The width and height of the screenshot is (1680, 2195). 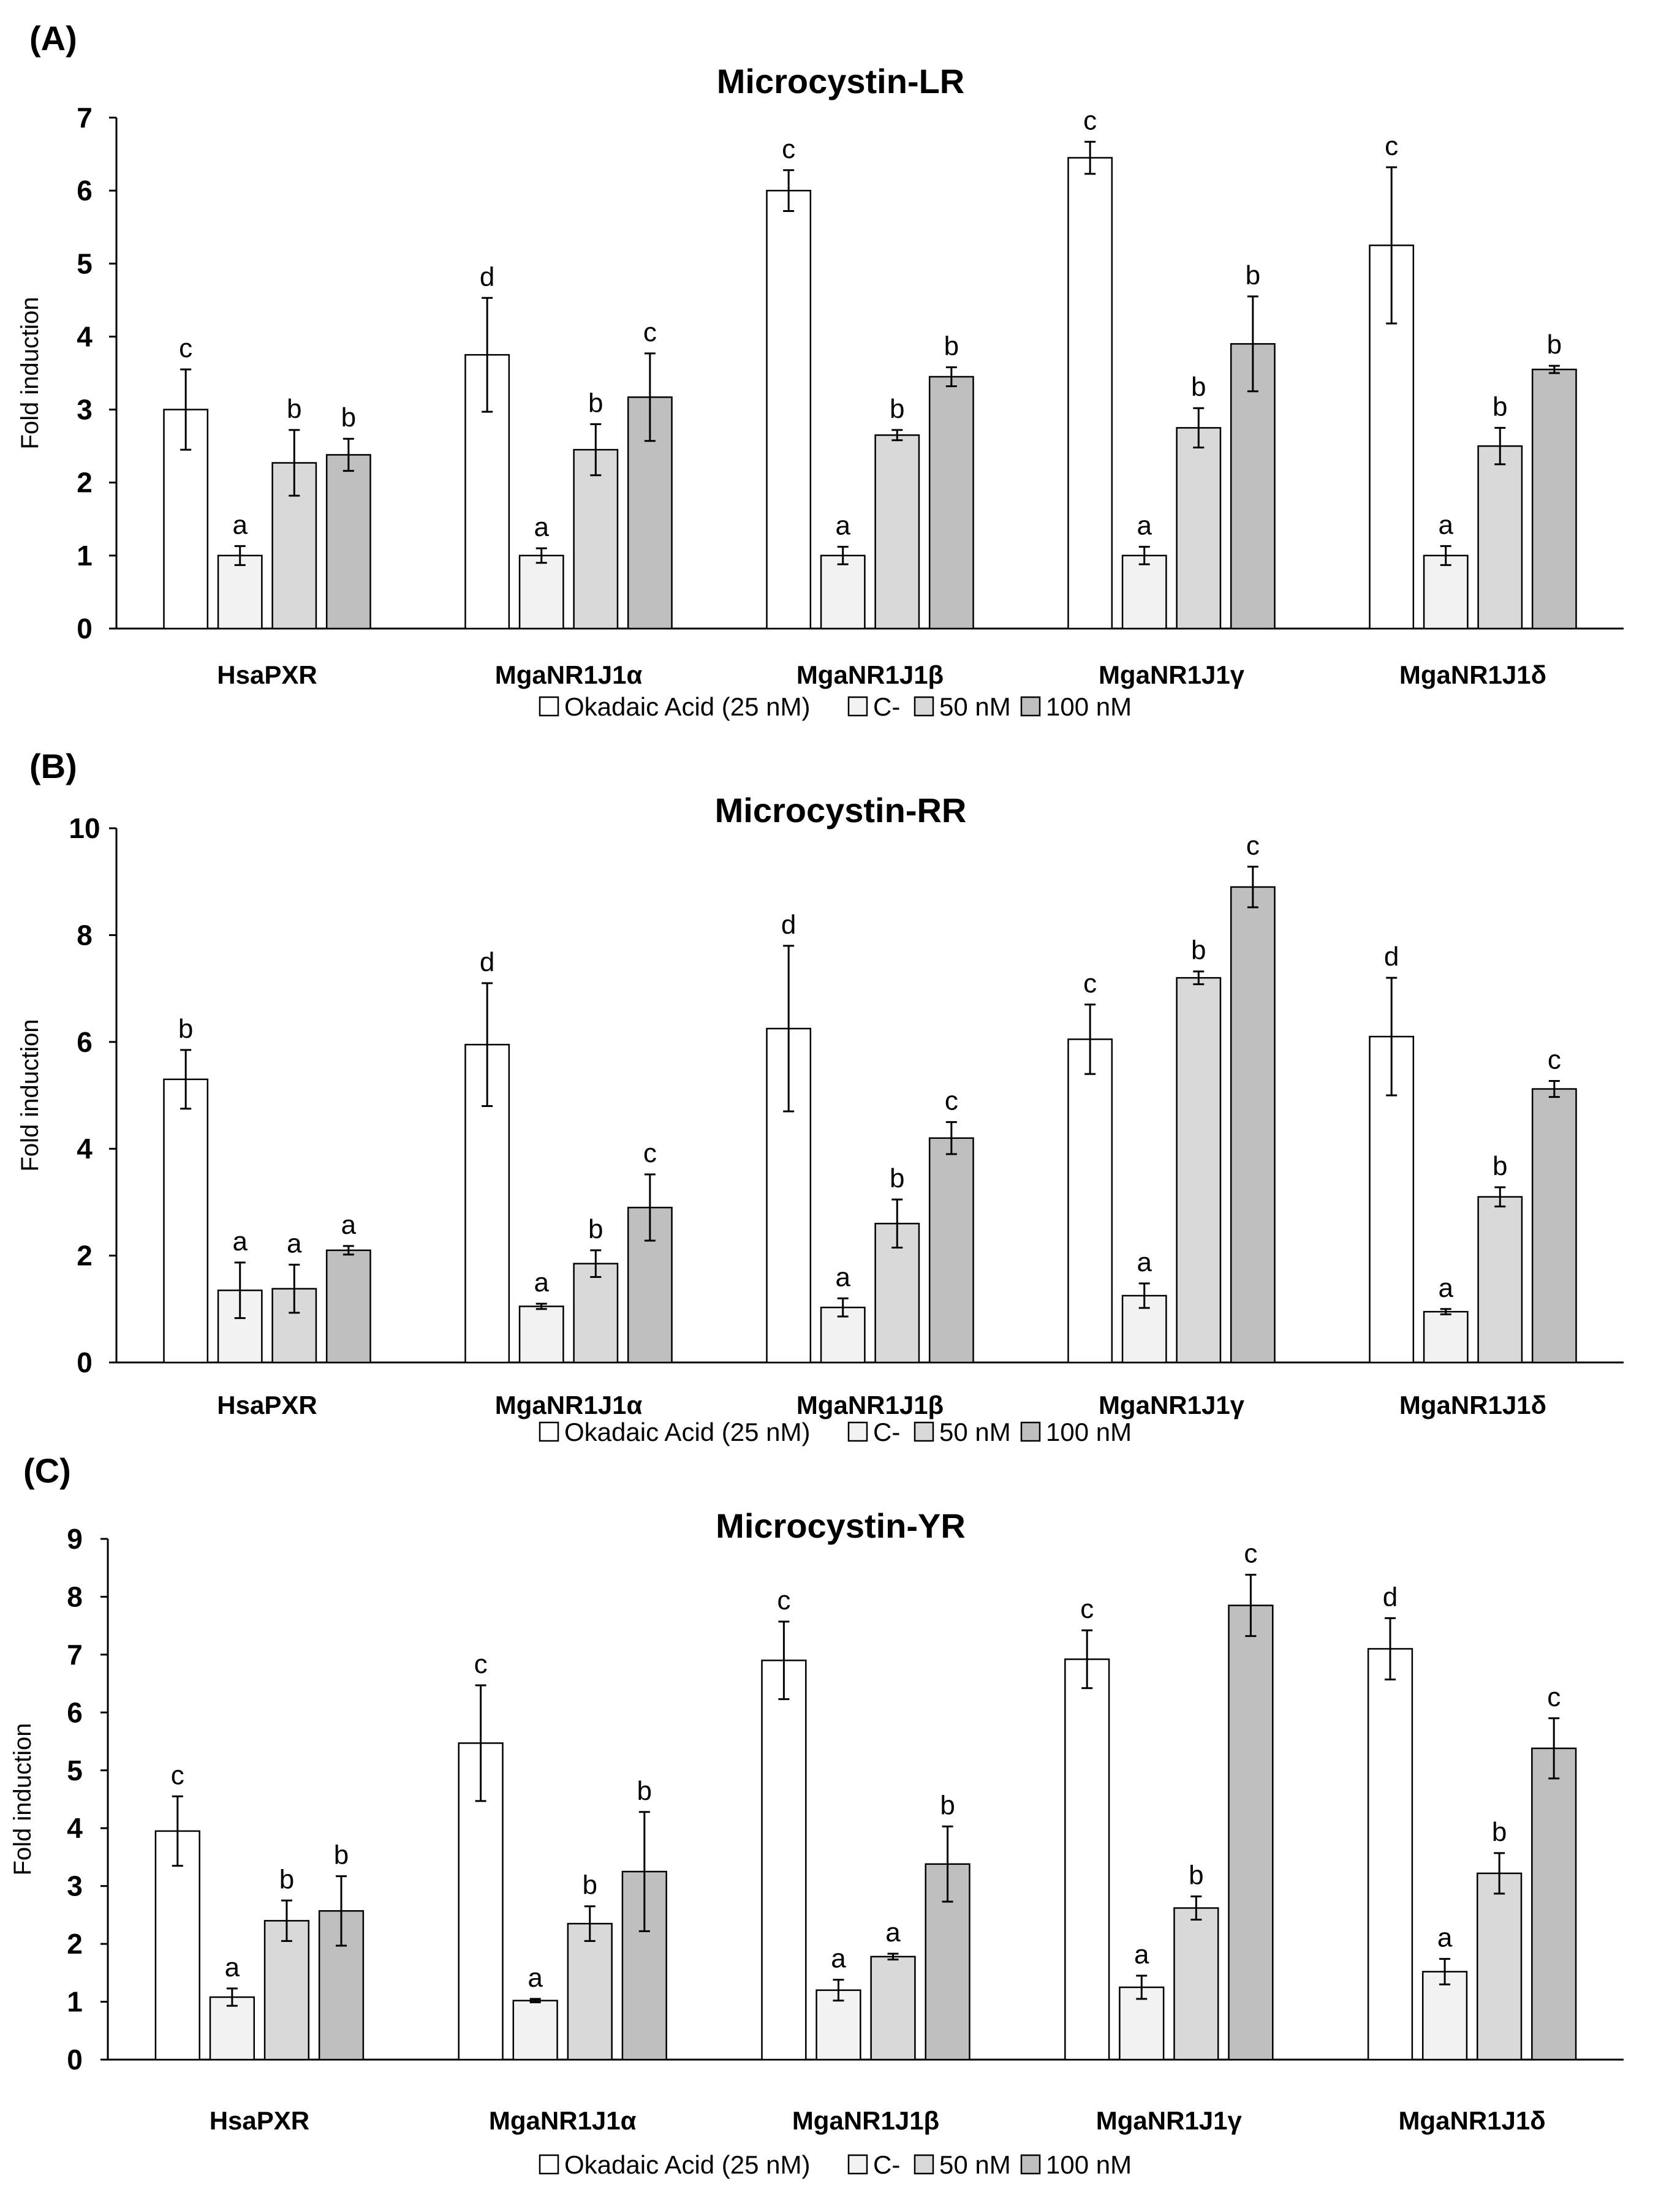 I want to click on panel-label: (C), so click(x=47, y=1470).